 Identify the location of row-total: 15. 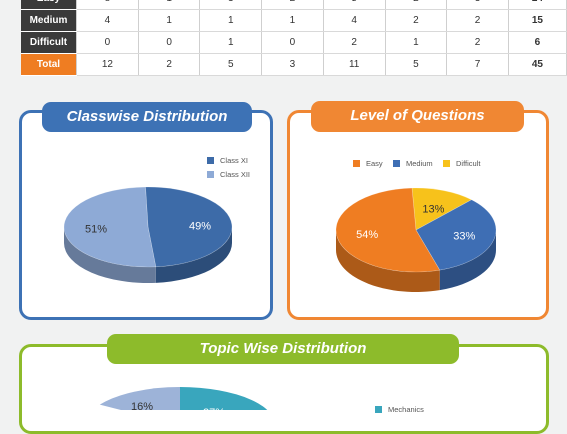
(537, 20).